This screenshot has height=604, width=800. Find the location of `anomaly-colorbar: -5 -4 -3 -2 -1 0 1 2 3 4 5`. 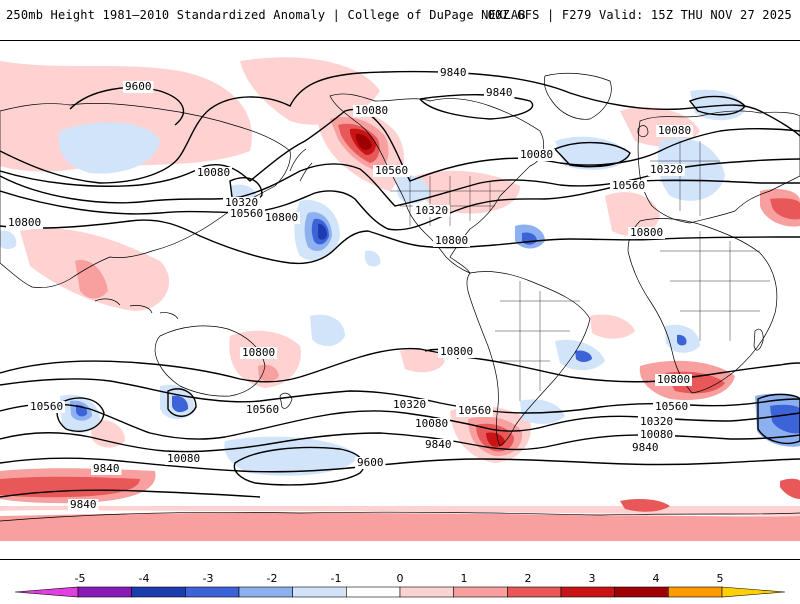

anomaly-colorbar: -5 -4 -3 -2 -1 0 1 2 3 4 5 is located at coordinates (400, 580).